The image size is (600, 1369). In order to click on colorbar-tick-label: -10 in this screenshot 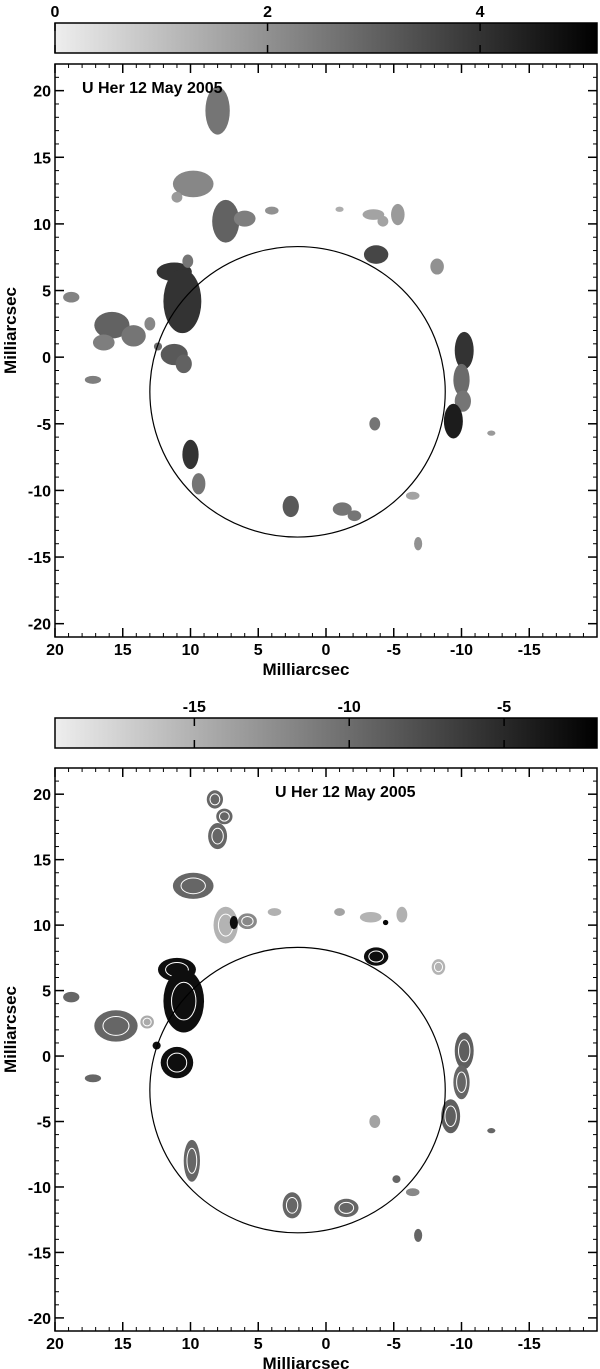, I will do `click(349, 707)`.